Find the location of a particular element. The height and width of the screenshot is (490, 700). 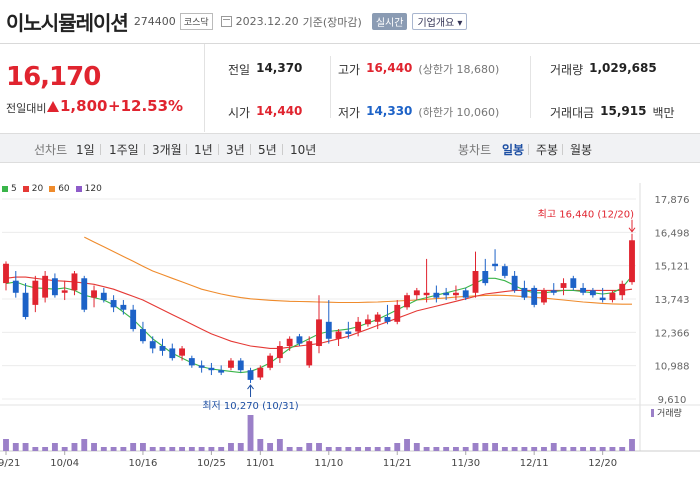

legend-ma20: 20 is located at coordinates (32, 189).